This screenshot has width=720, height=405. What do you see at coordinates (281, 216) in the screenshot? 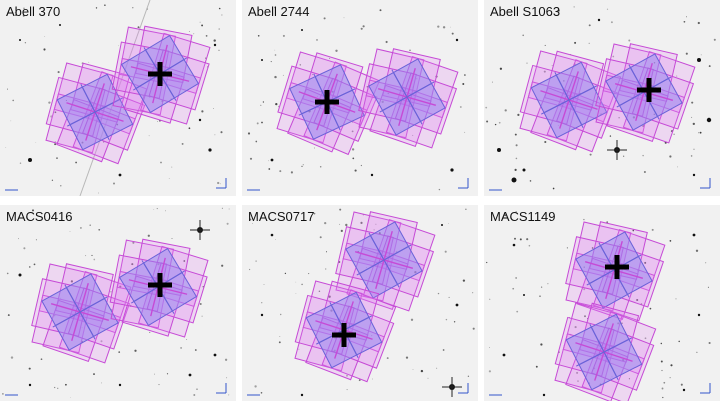
I see `panel-title: MACS0717` at bounding box center [281, 216].